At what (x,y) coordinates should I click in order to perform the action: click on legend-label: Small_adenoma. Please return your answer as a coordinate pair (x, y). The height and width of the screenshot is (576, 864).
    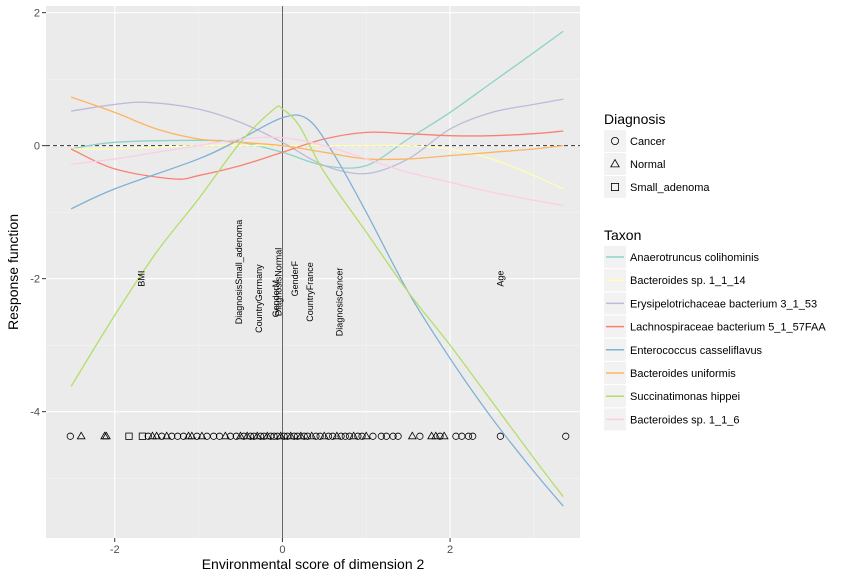
    Looking at the image, I should click on (670, 188).